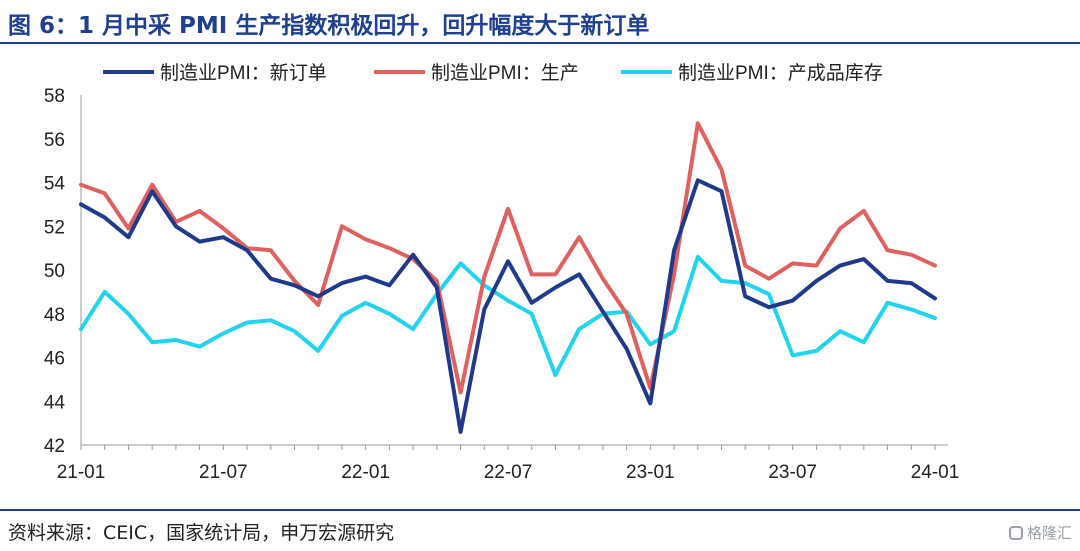 This screenshot has width=1080, height=551. I want to click on x-tick-label: 23-07, so click(792, 472).